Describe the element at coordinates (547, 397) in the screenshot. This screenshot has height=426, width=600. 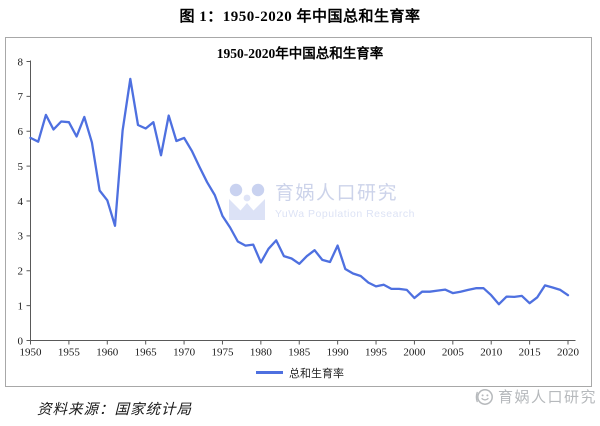
I see `brand-name: 育娲人口研究` at that location.